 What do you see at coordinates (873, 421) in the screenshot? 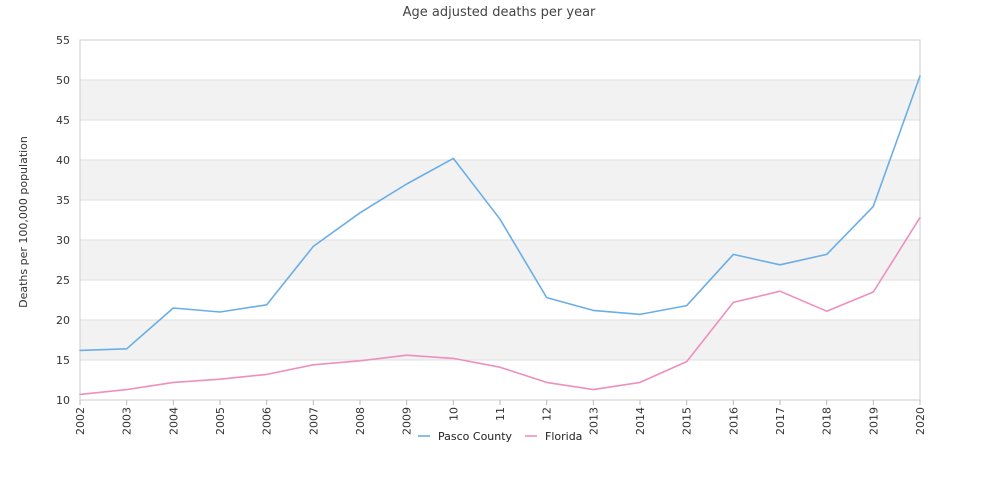
I see `x-tick-label: 2019` at bounding box center [873, 421].